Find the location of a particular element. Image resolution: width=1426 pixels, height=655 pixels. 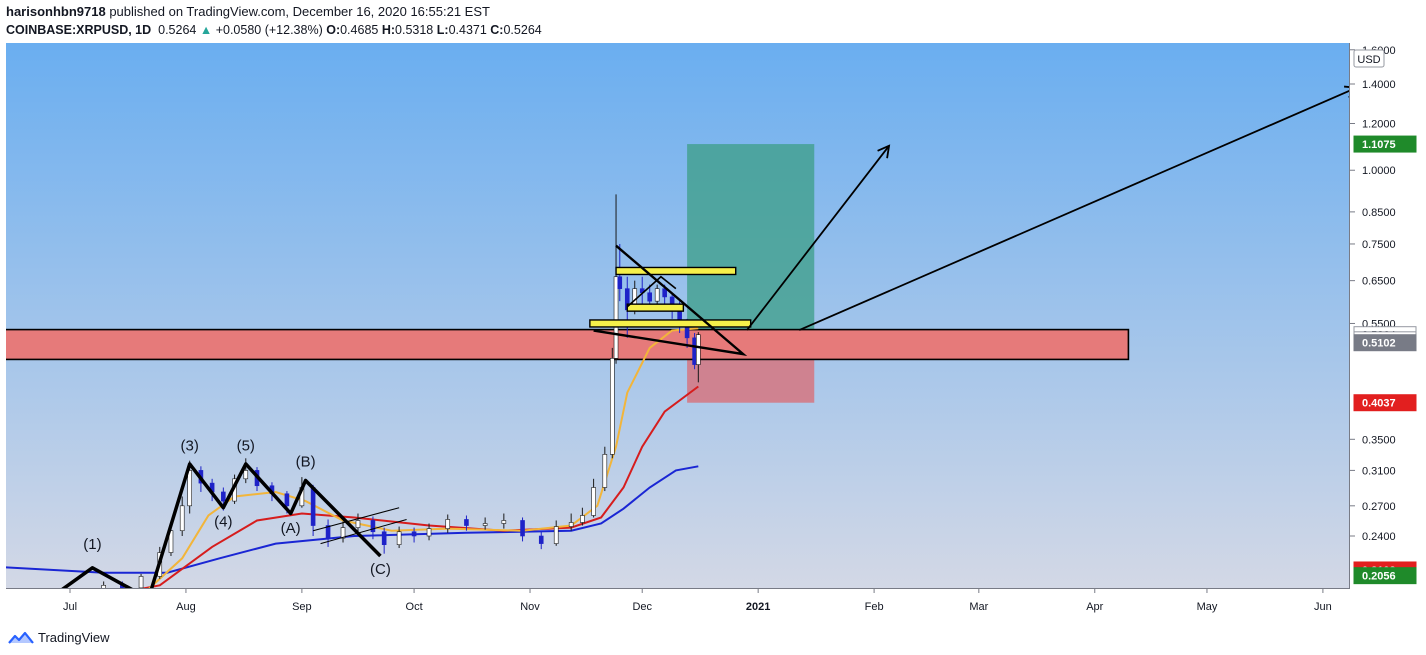

low-label: L: is located at coordinates (442, 30).